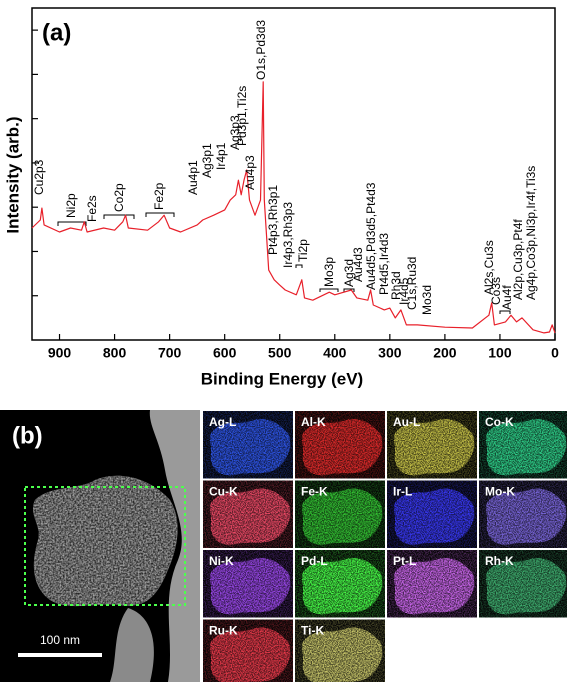 The image size is (567, 687). What do you see at coordinates (235, 132) in the screenshot?
I see `peak-label: Ag3p3` at bounding box center [235, 132].